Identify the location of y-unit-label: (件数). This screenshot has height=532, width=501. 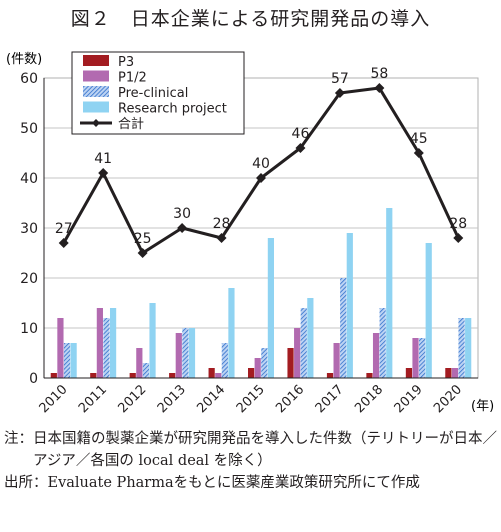
(24, 59).